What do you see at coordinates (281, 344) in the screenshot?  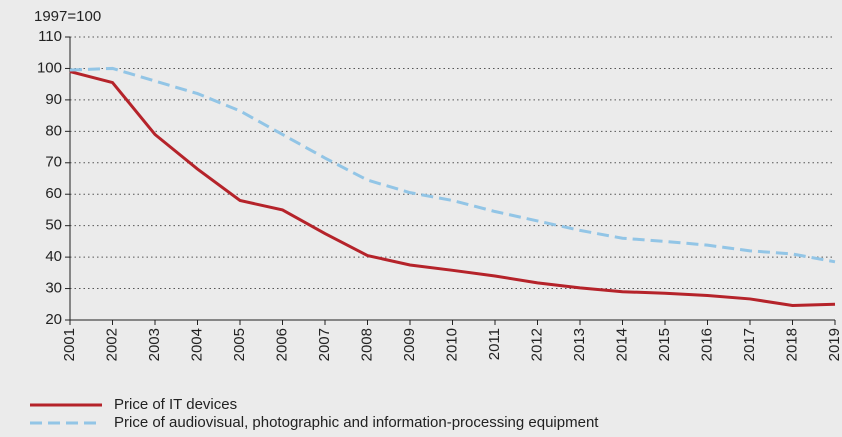 I see `x-tick-label: 2006` at bounding box center [281, 344].